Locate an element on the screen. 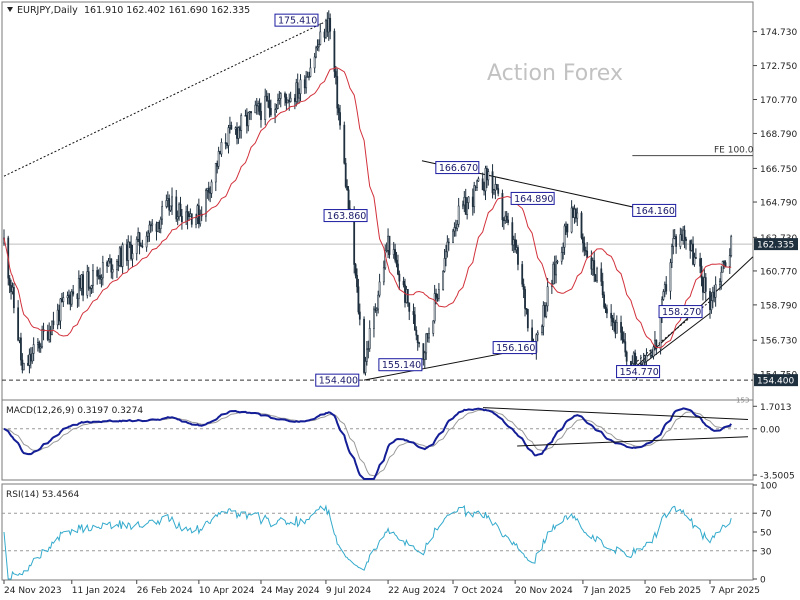  chart-ohlc: 161.910 162.402 161.690 162.335 is located at coordinates (167, 10).